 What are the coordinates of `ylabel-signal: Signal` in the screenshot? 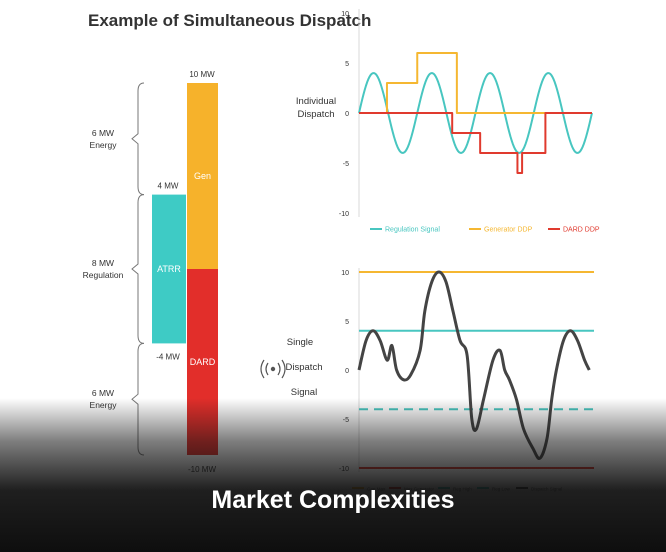 It's located at (304, 392).